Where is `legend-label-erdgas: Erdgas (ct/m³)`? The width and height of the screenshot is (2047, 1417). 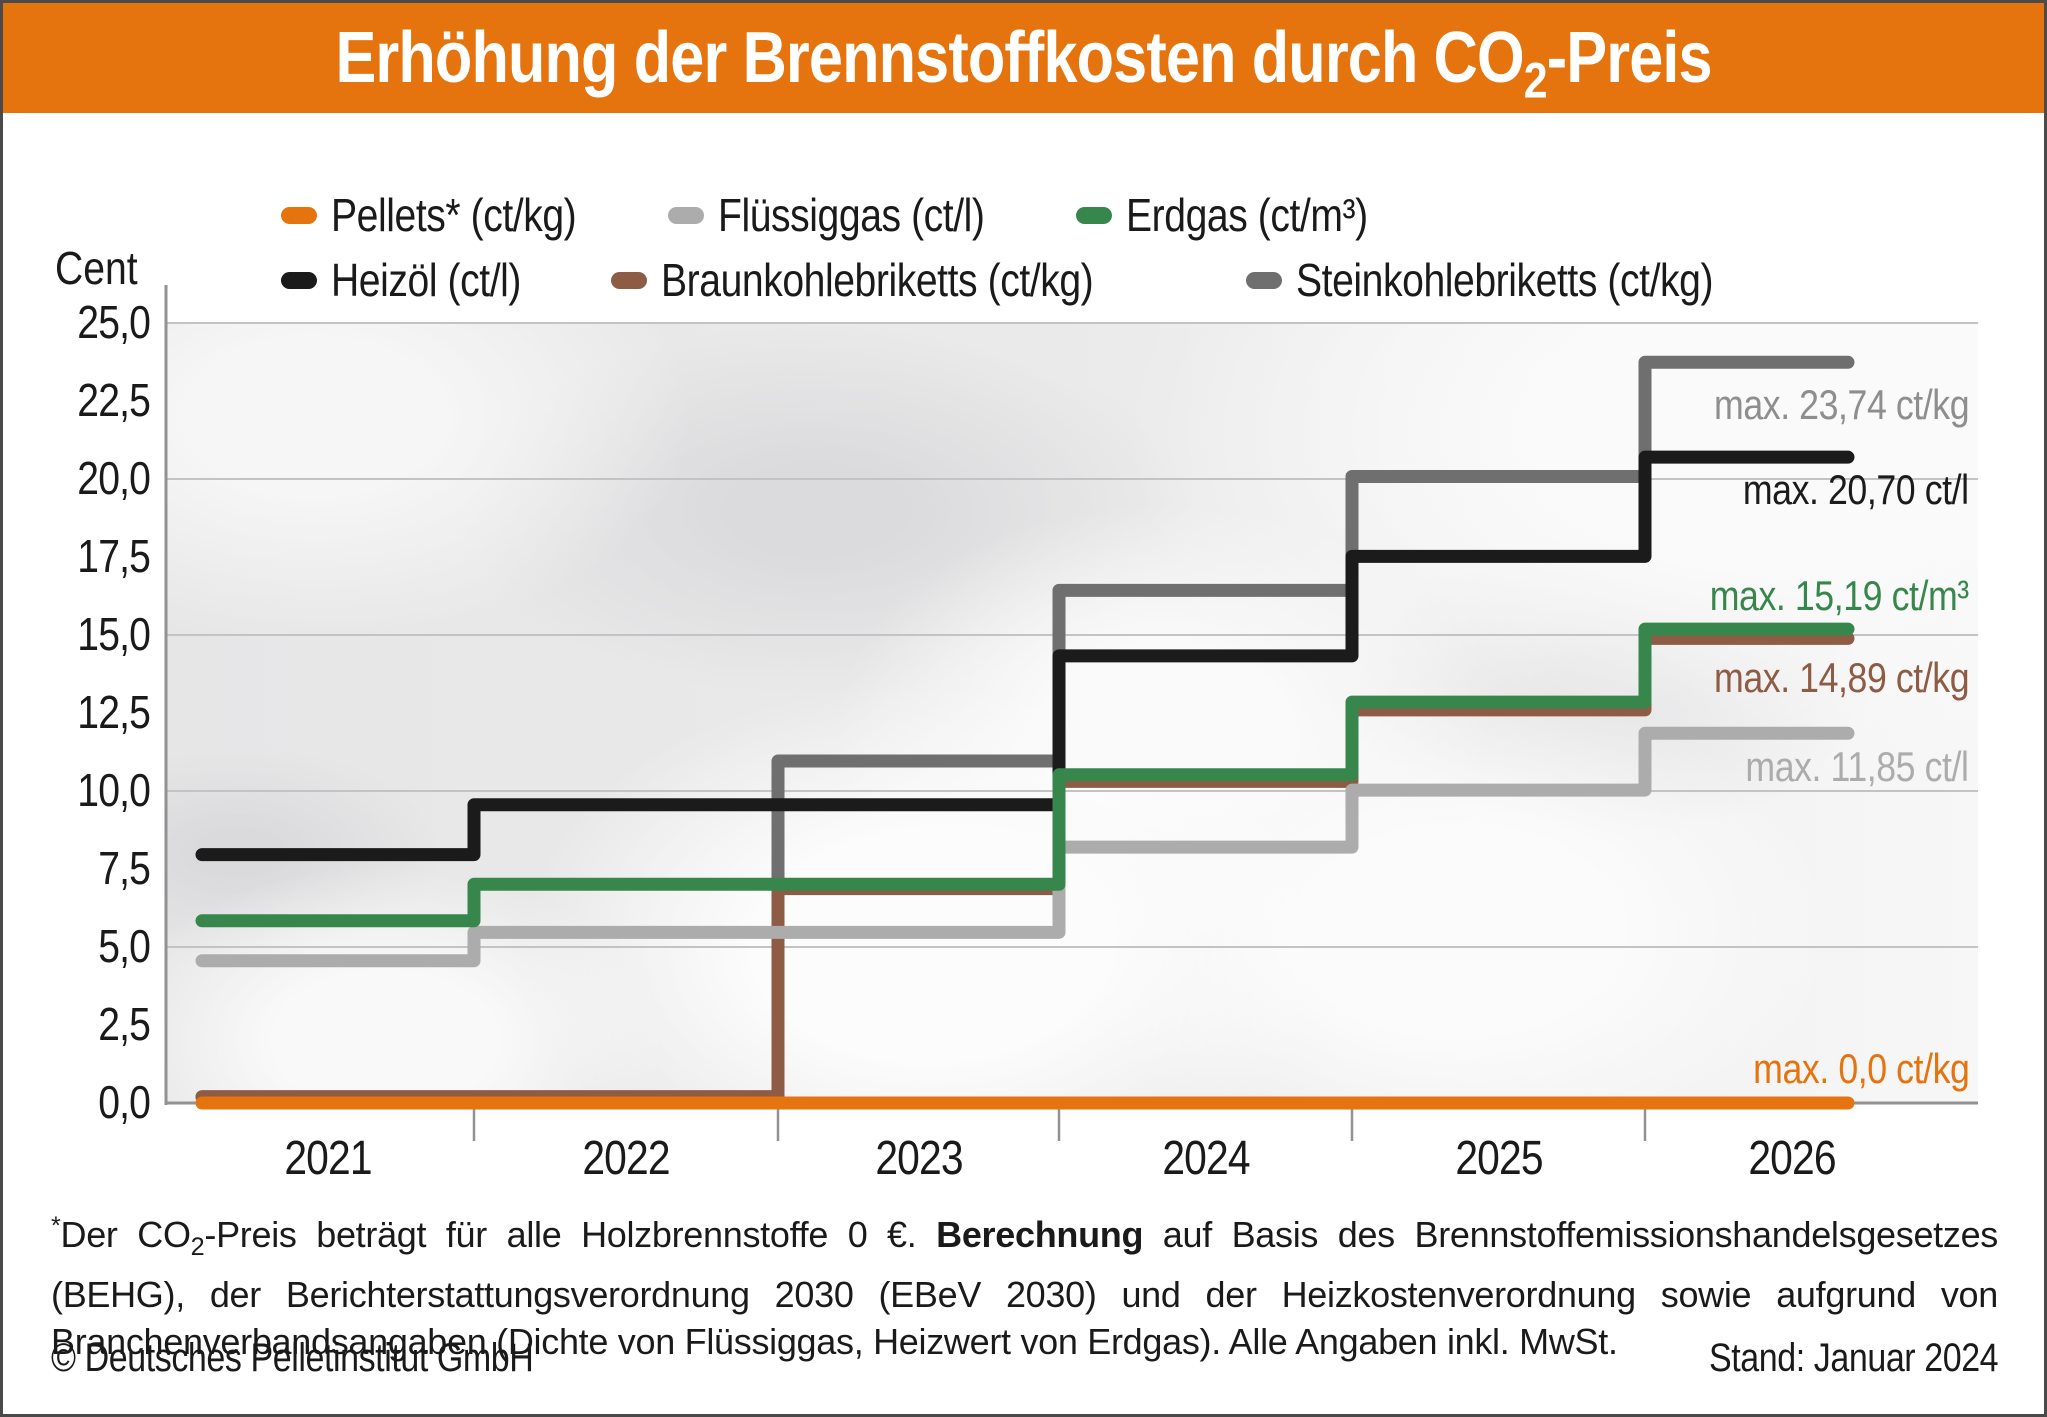 legend-label-erdgas: Erdgas (ct/m³) is located at coordinates (1247, 215).